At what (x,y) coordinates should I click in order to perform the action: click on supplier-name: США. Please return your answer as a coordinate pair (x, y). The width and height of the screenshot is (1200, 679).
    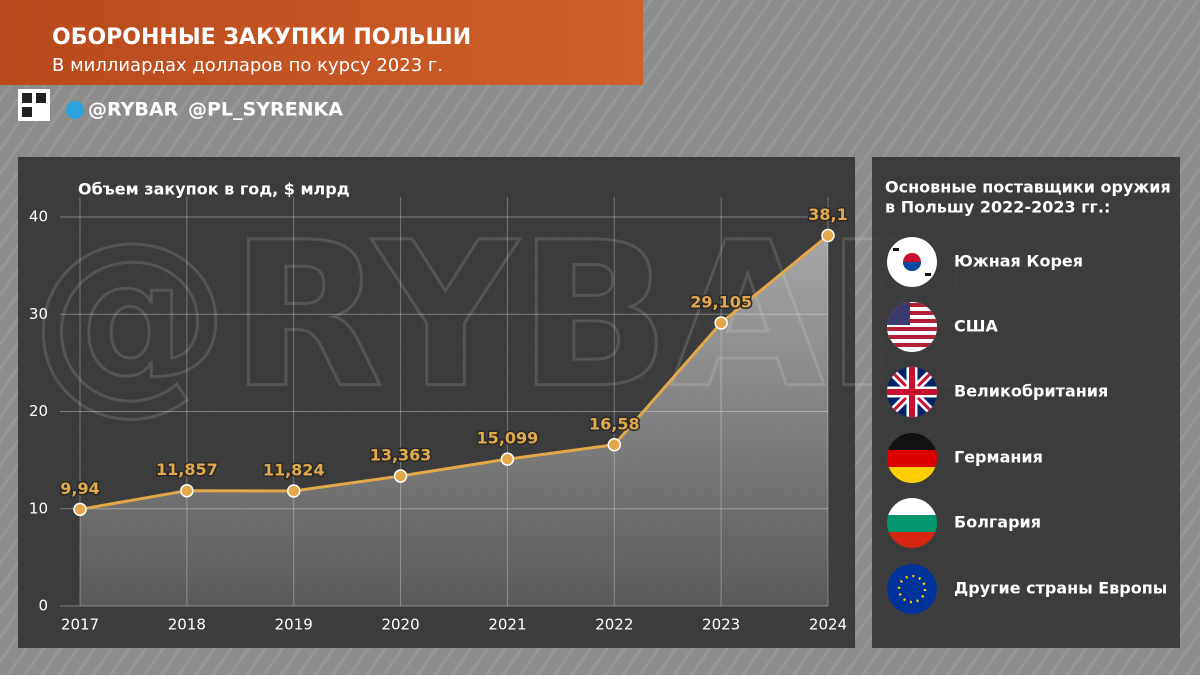
    Looking at the image, I should click on (976, 326).